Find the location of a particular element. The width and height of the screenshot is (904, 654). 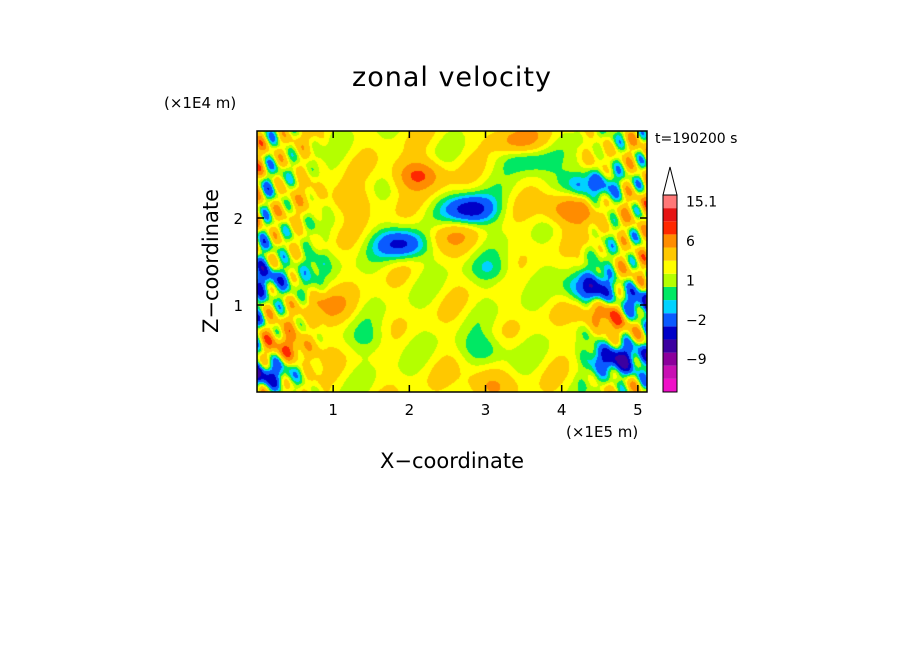

time-label: t=190200 s is located at coordinates (696, 139).